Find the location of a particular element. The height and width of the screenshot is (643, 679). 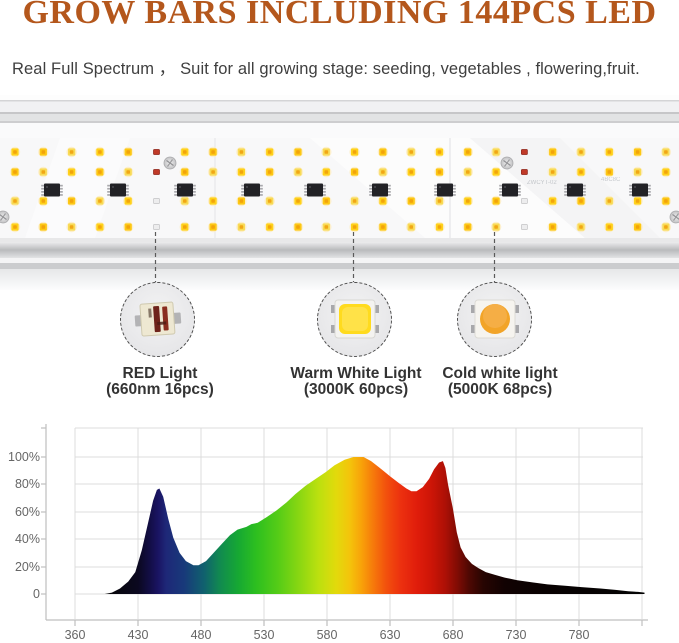

callout-label-cold: Cold white light (5000K 68pcs) is located at coordinates (500, 382).